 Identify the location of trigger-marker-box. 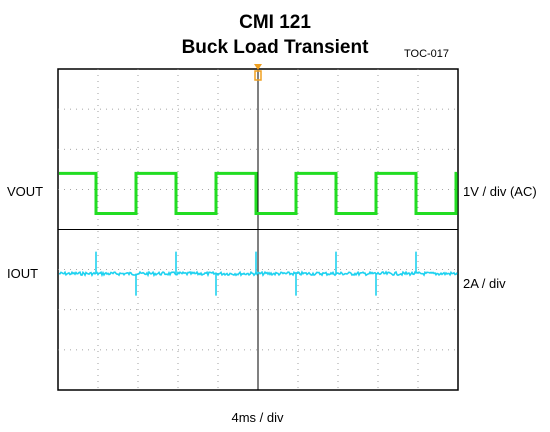
(258, 75).